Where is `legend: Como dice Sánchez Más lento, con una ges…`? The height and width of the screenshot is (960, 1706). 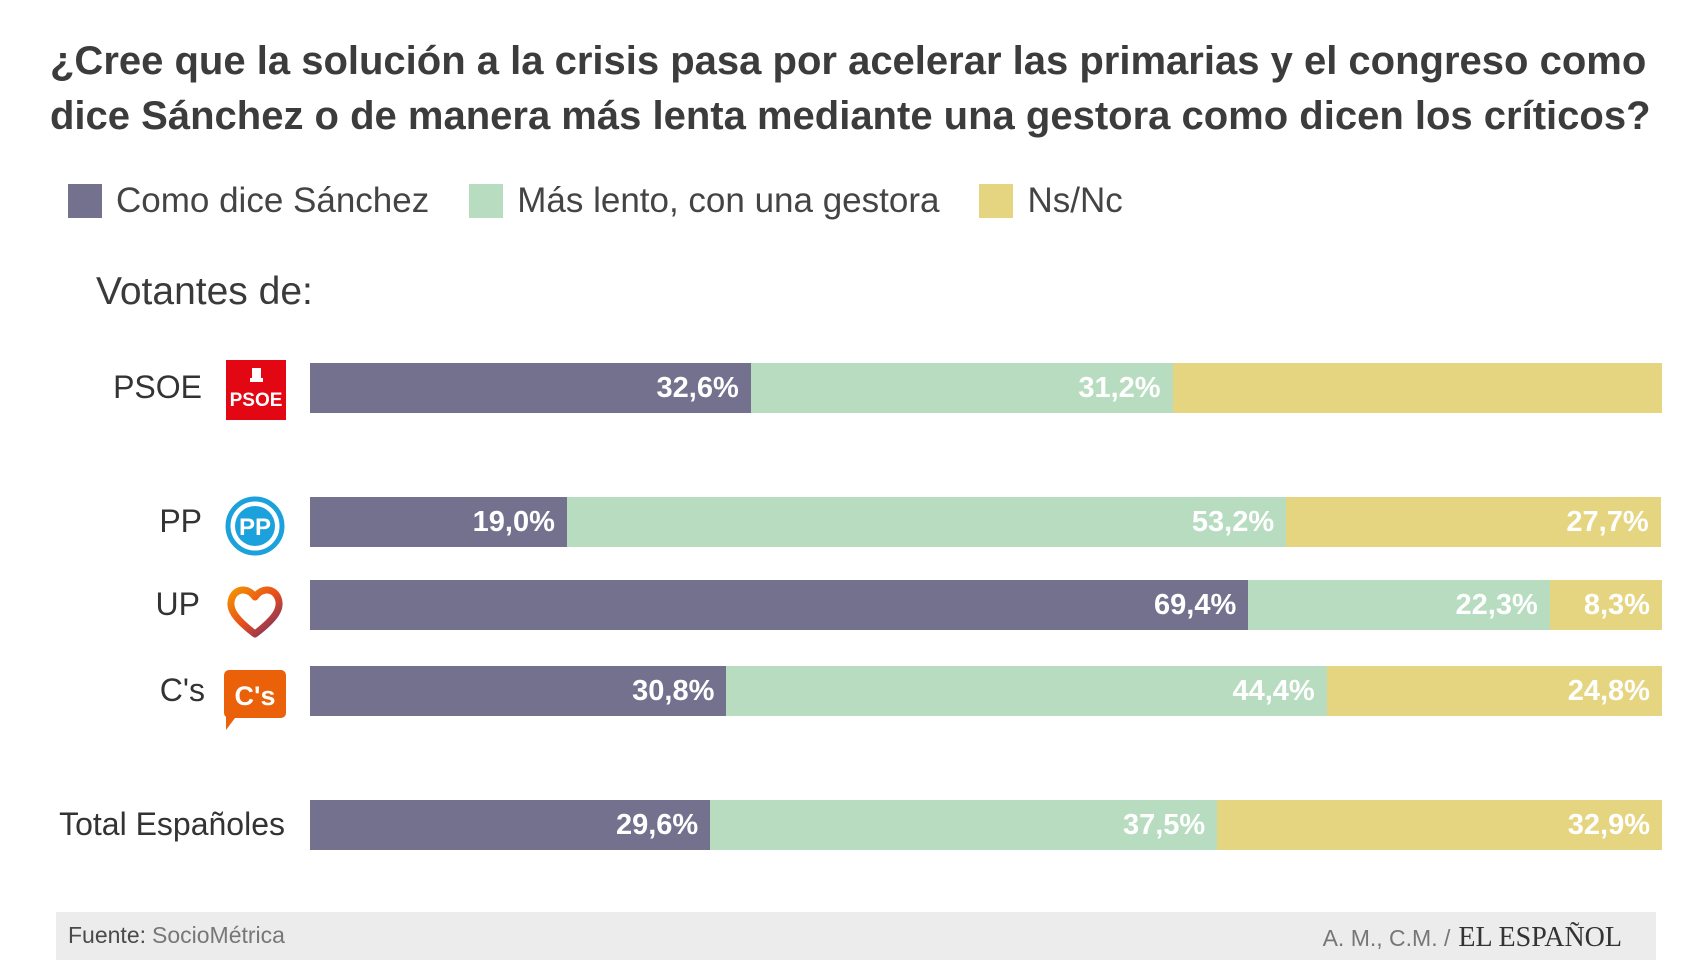
legend: Como dice Sánchez Más lento, con una ges… is located at coordinates (615, 201).